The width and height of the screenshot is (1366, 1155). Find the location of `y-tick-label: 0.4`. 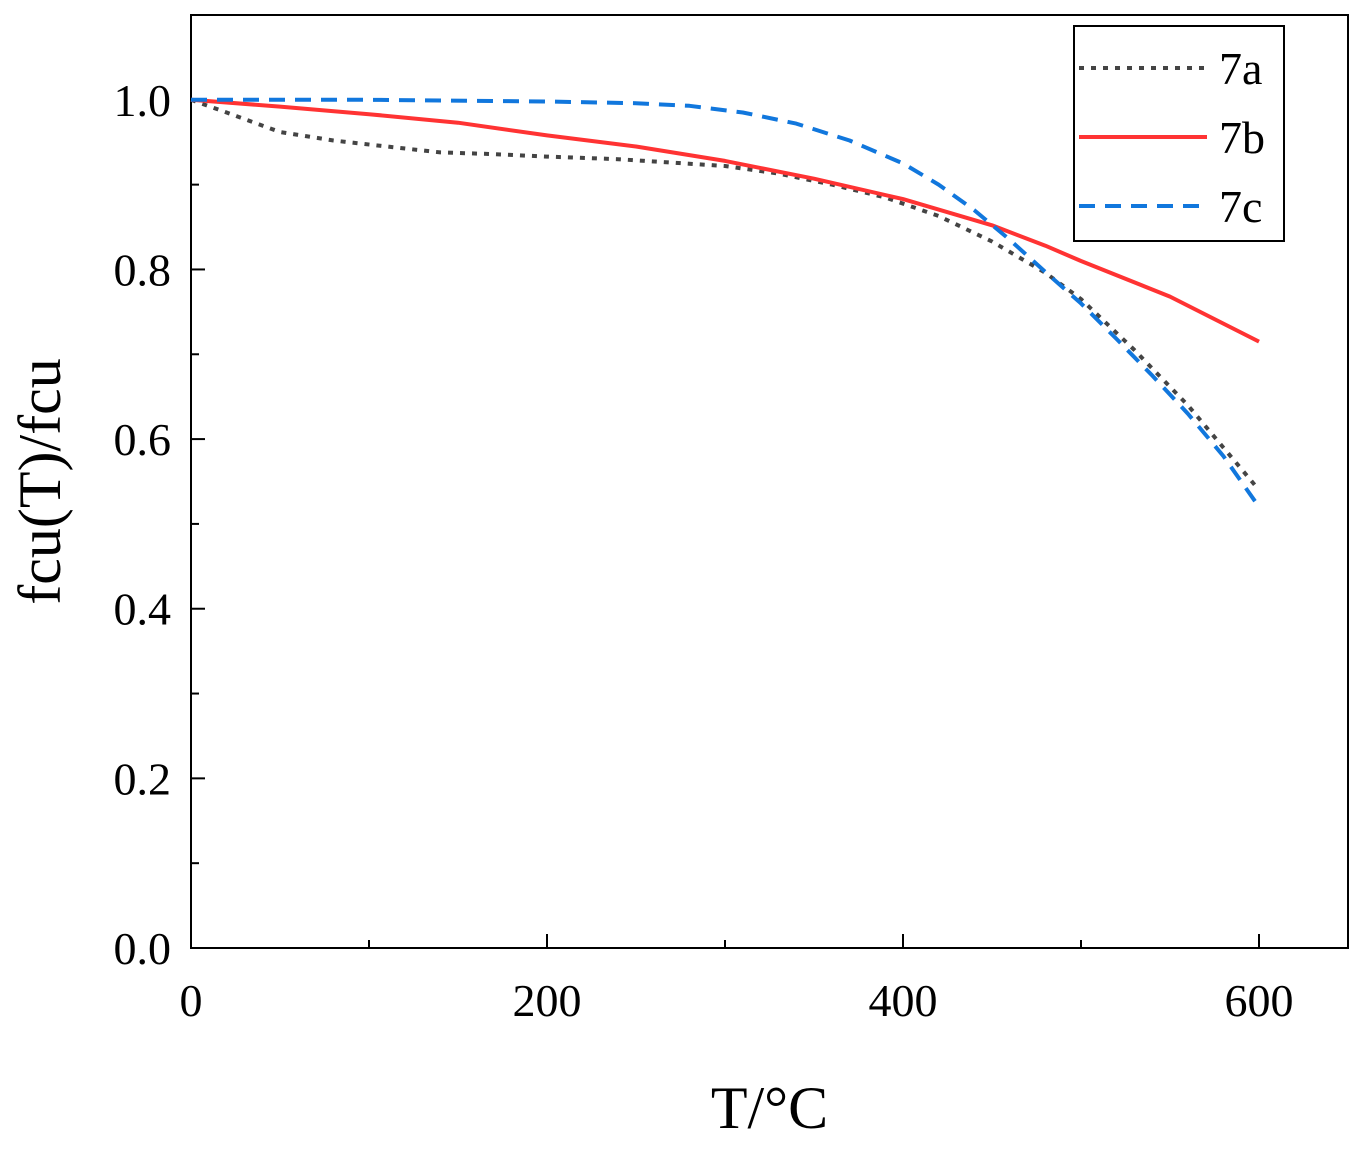

y-tick-label: 0.4 is located at coordinates (143, 609).